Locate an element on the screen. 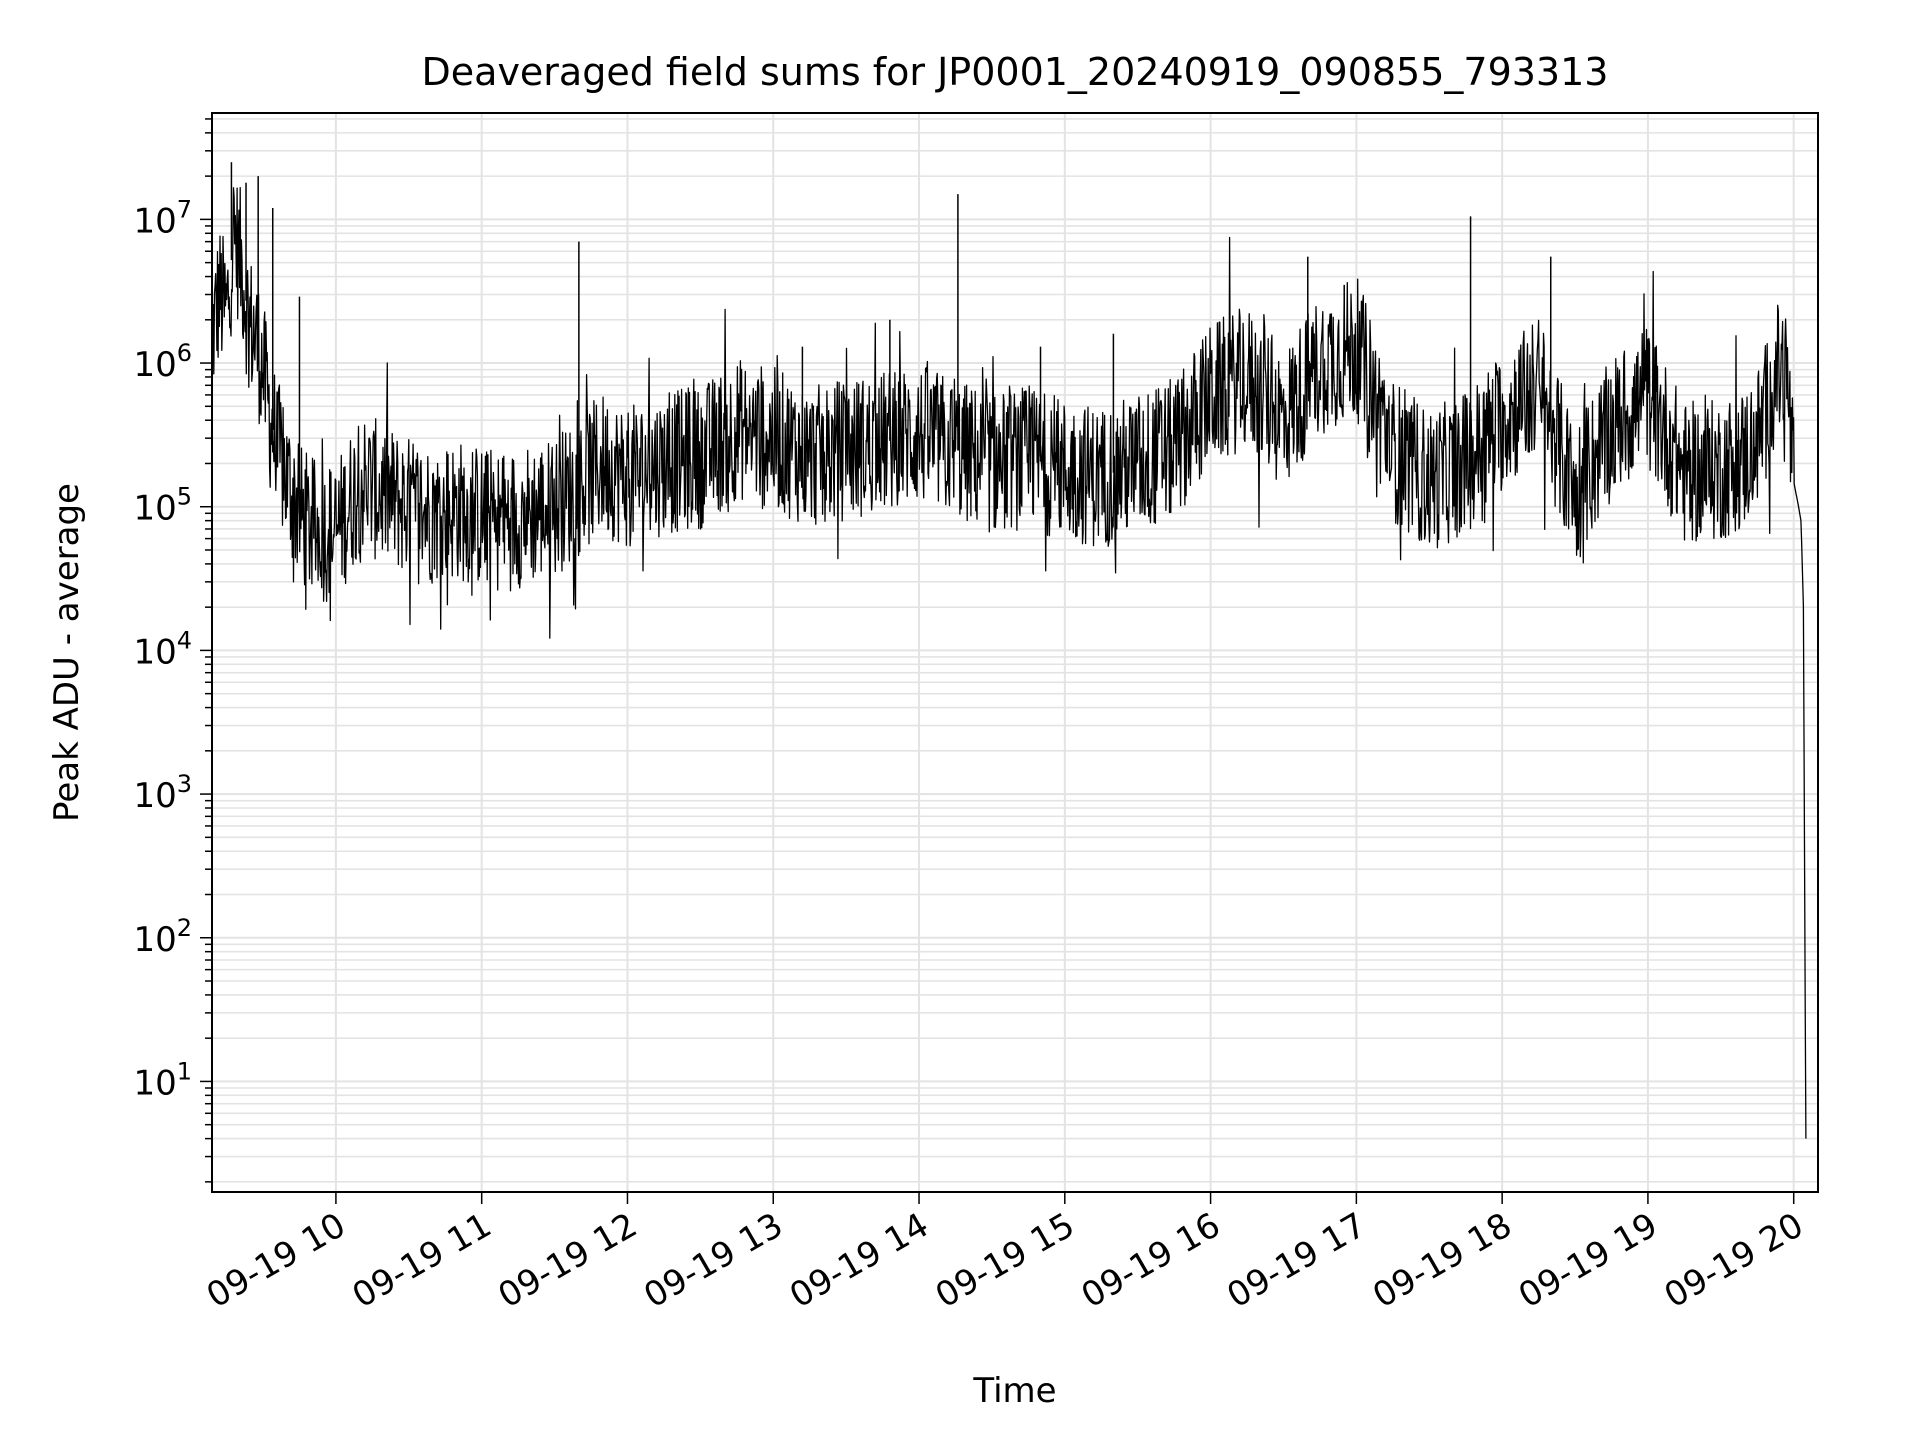 The image size is (1920, 1440). y-tick-label: 10⁴ is located at coordinates (162, 649).